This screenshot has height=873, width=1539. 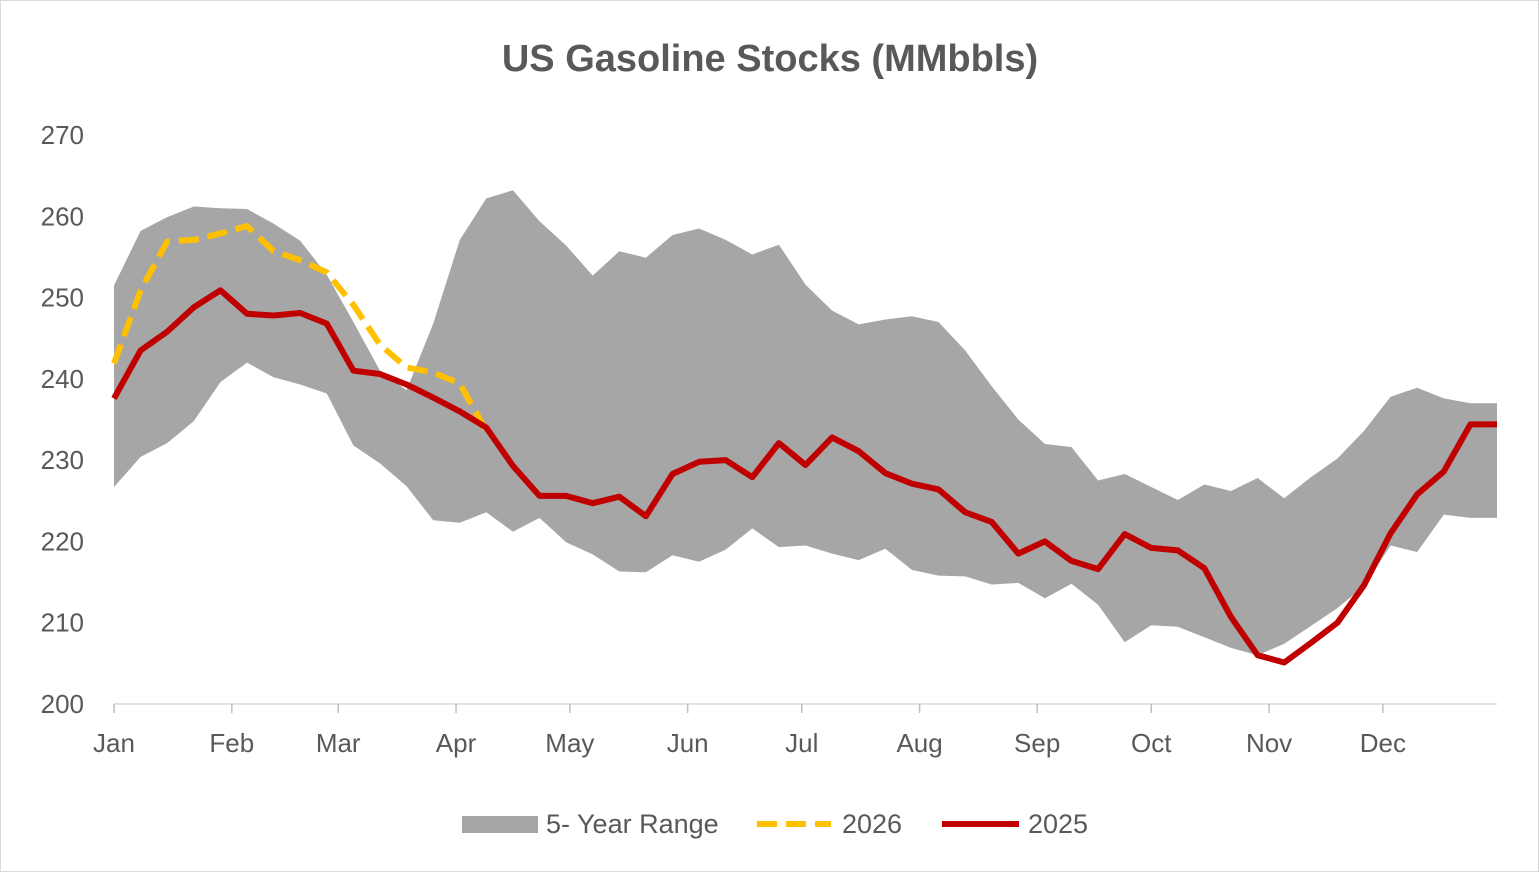 I want to click on legend-label-2025: 2025, so click(x=1058, y=824).